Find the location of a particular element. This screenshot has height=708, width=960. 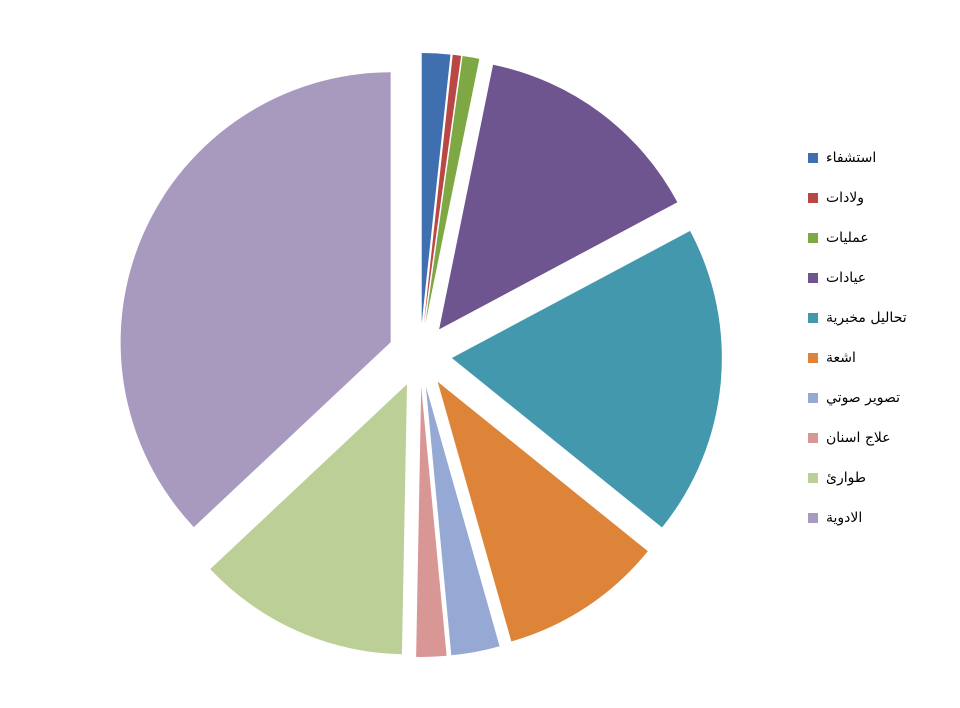

legend-label: تصوير صوتي is located at coordinates (863, 398).